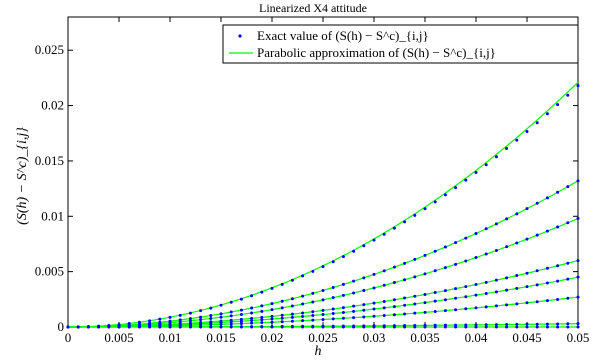 This screenshot has width=611, height=362. I want to click on x-axis-label: h, so click(318, 351).